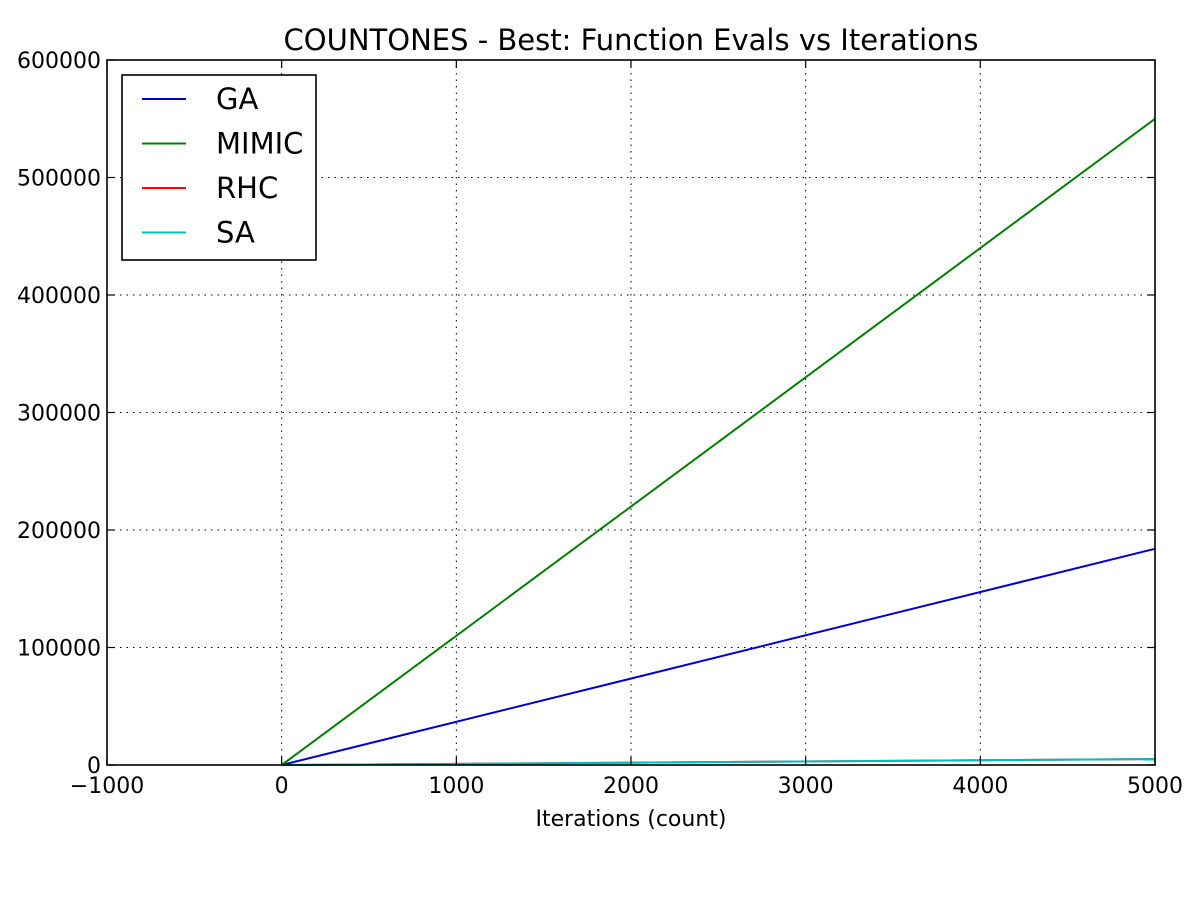  What do you see at coordinates (59, 179) in the screenshot?
I see `y-tick-label: 500000` at bounding box center [59, 179].